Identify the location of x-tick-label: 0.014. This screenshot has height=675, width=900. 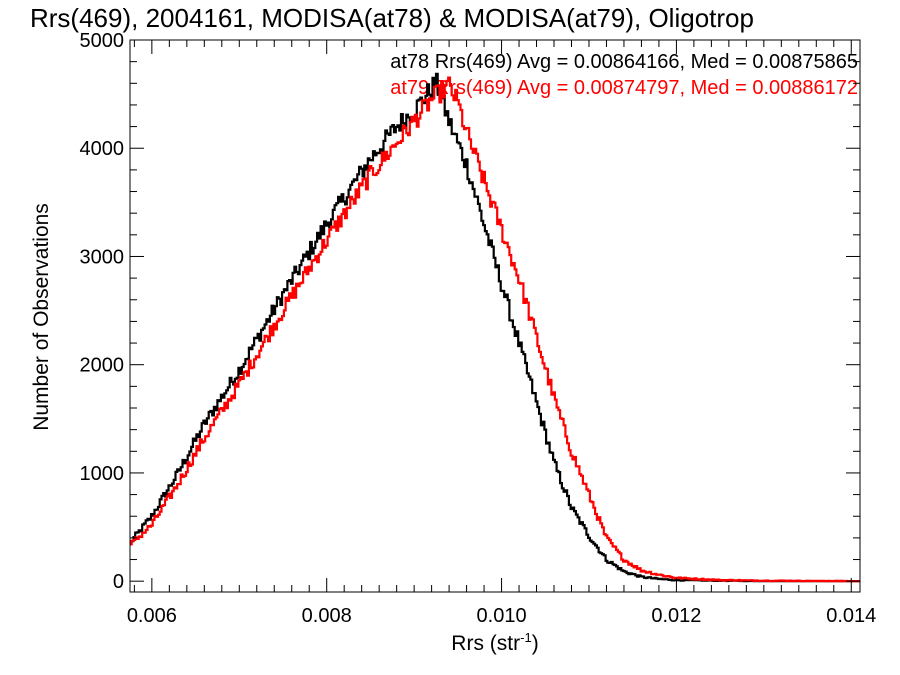
(851, 616).